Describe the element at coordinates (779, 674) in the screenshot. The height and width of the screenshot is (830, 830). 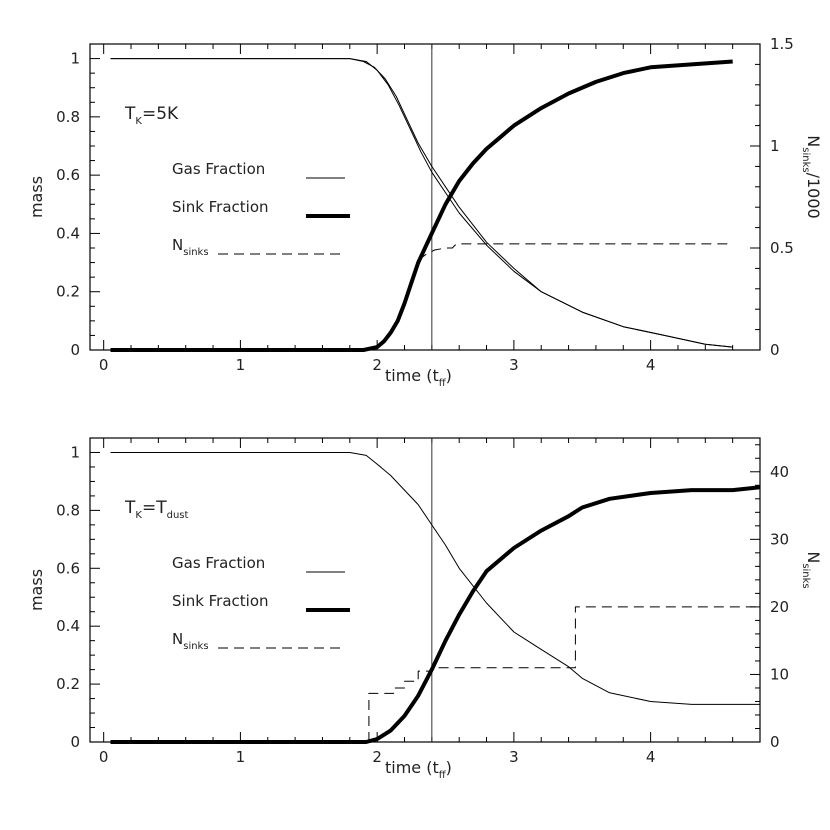
I see `y2-tick-label: 10` at that location.